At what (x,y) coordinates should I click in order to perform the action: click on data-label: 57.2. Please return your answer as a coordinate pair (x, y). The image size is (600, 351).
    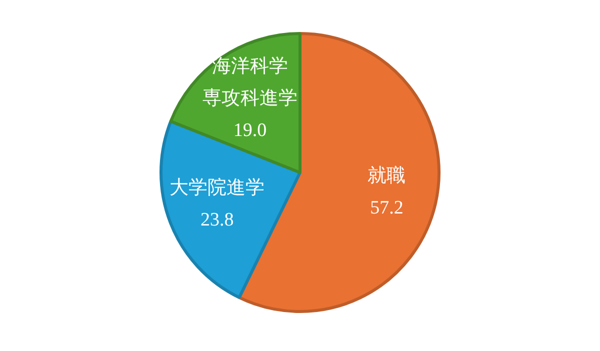
    Looking at the image, I should click on (387, 207).